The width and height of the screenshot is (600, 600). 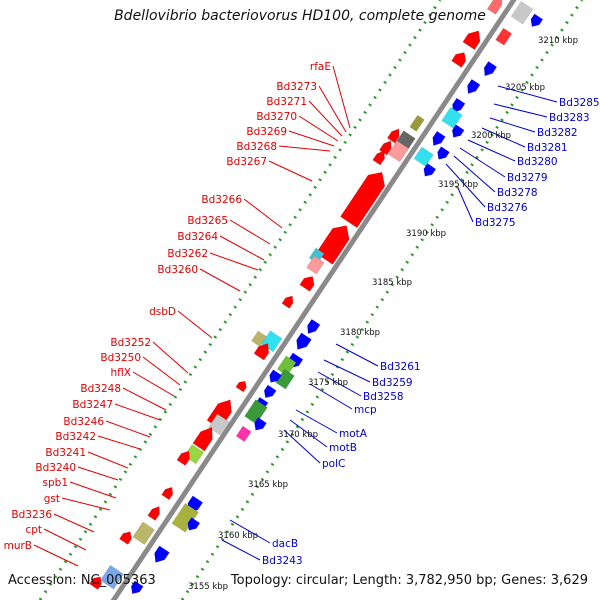 I want to click on forward-label-7: Bd3267, so click(x=246, y=162).